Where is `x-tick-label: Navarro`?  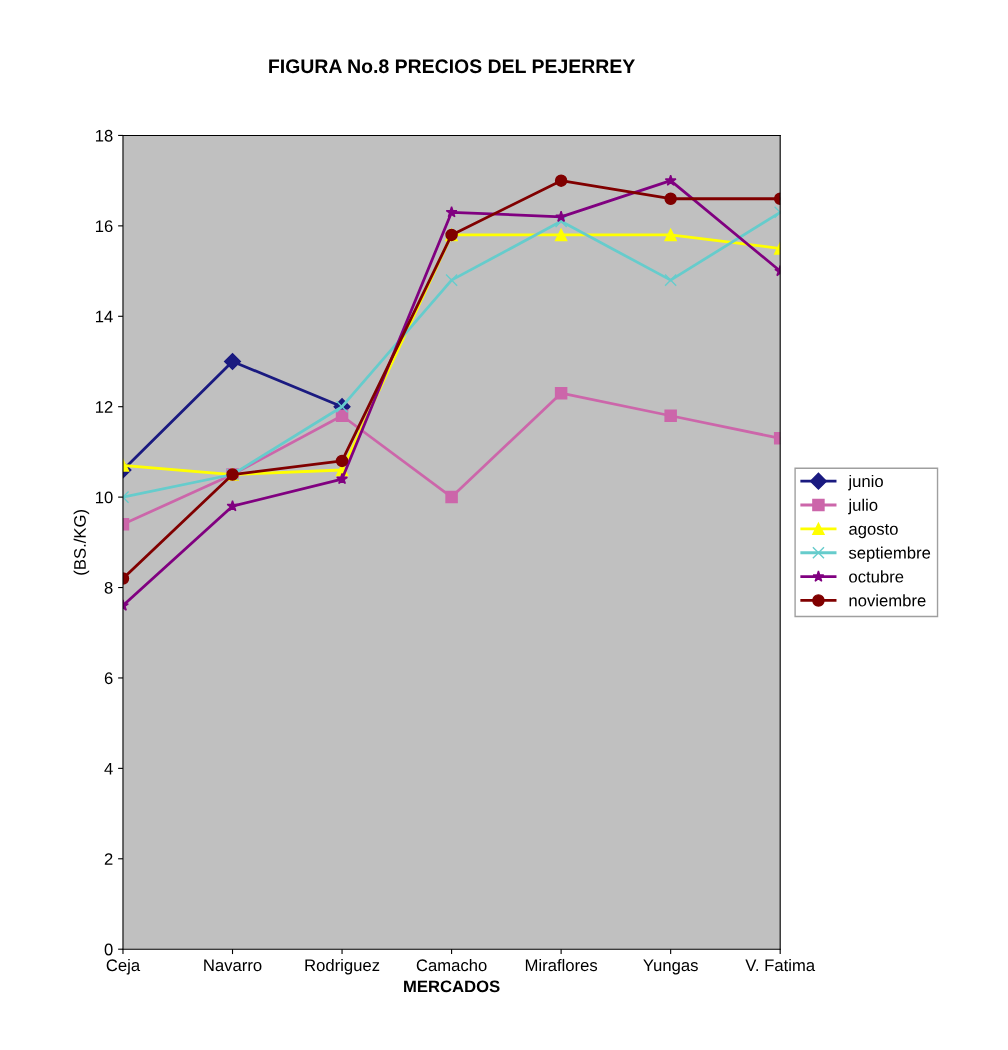 x-tick-label: Navarro is located at coordinates (233, 965).